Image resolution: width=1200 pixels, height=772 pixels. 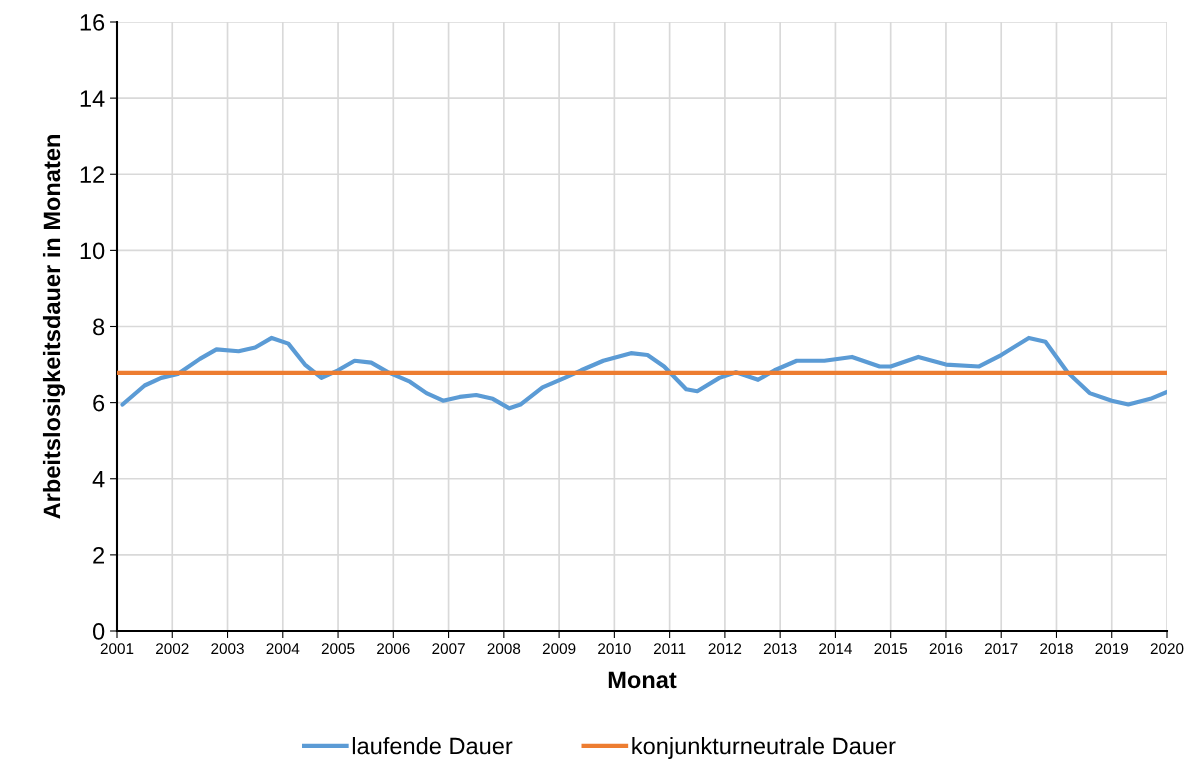 I want to click on y-tick-label: 14, so click(x=92, y=98).